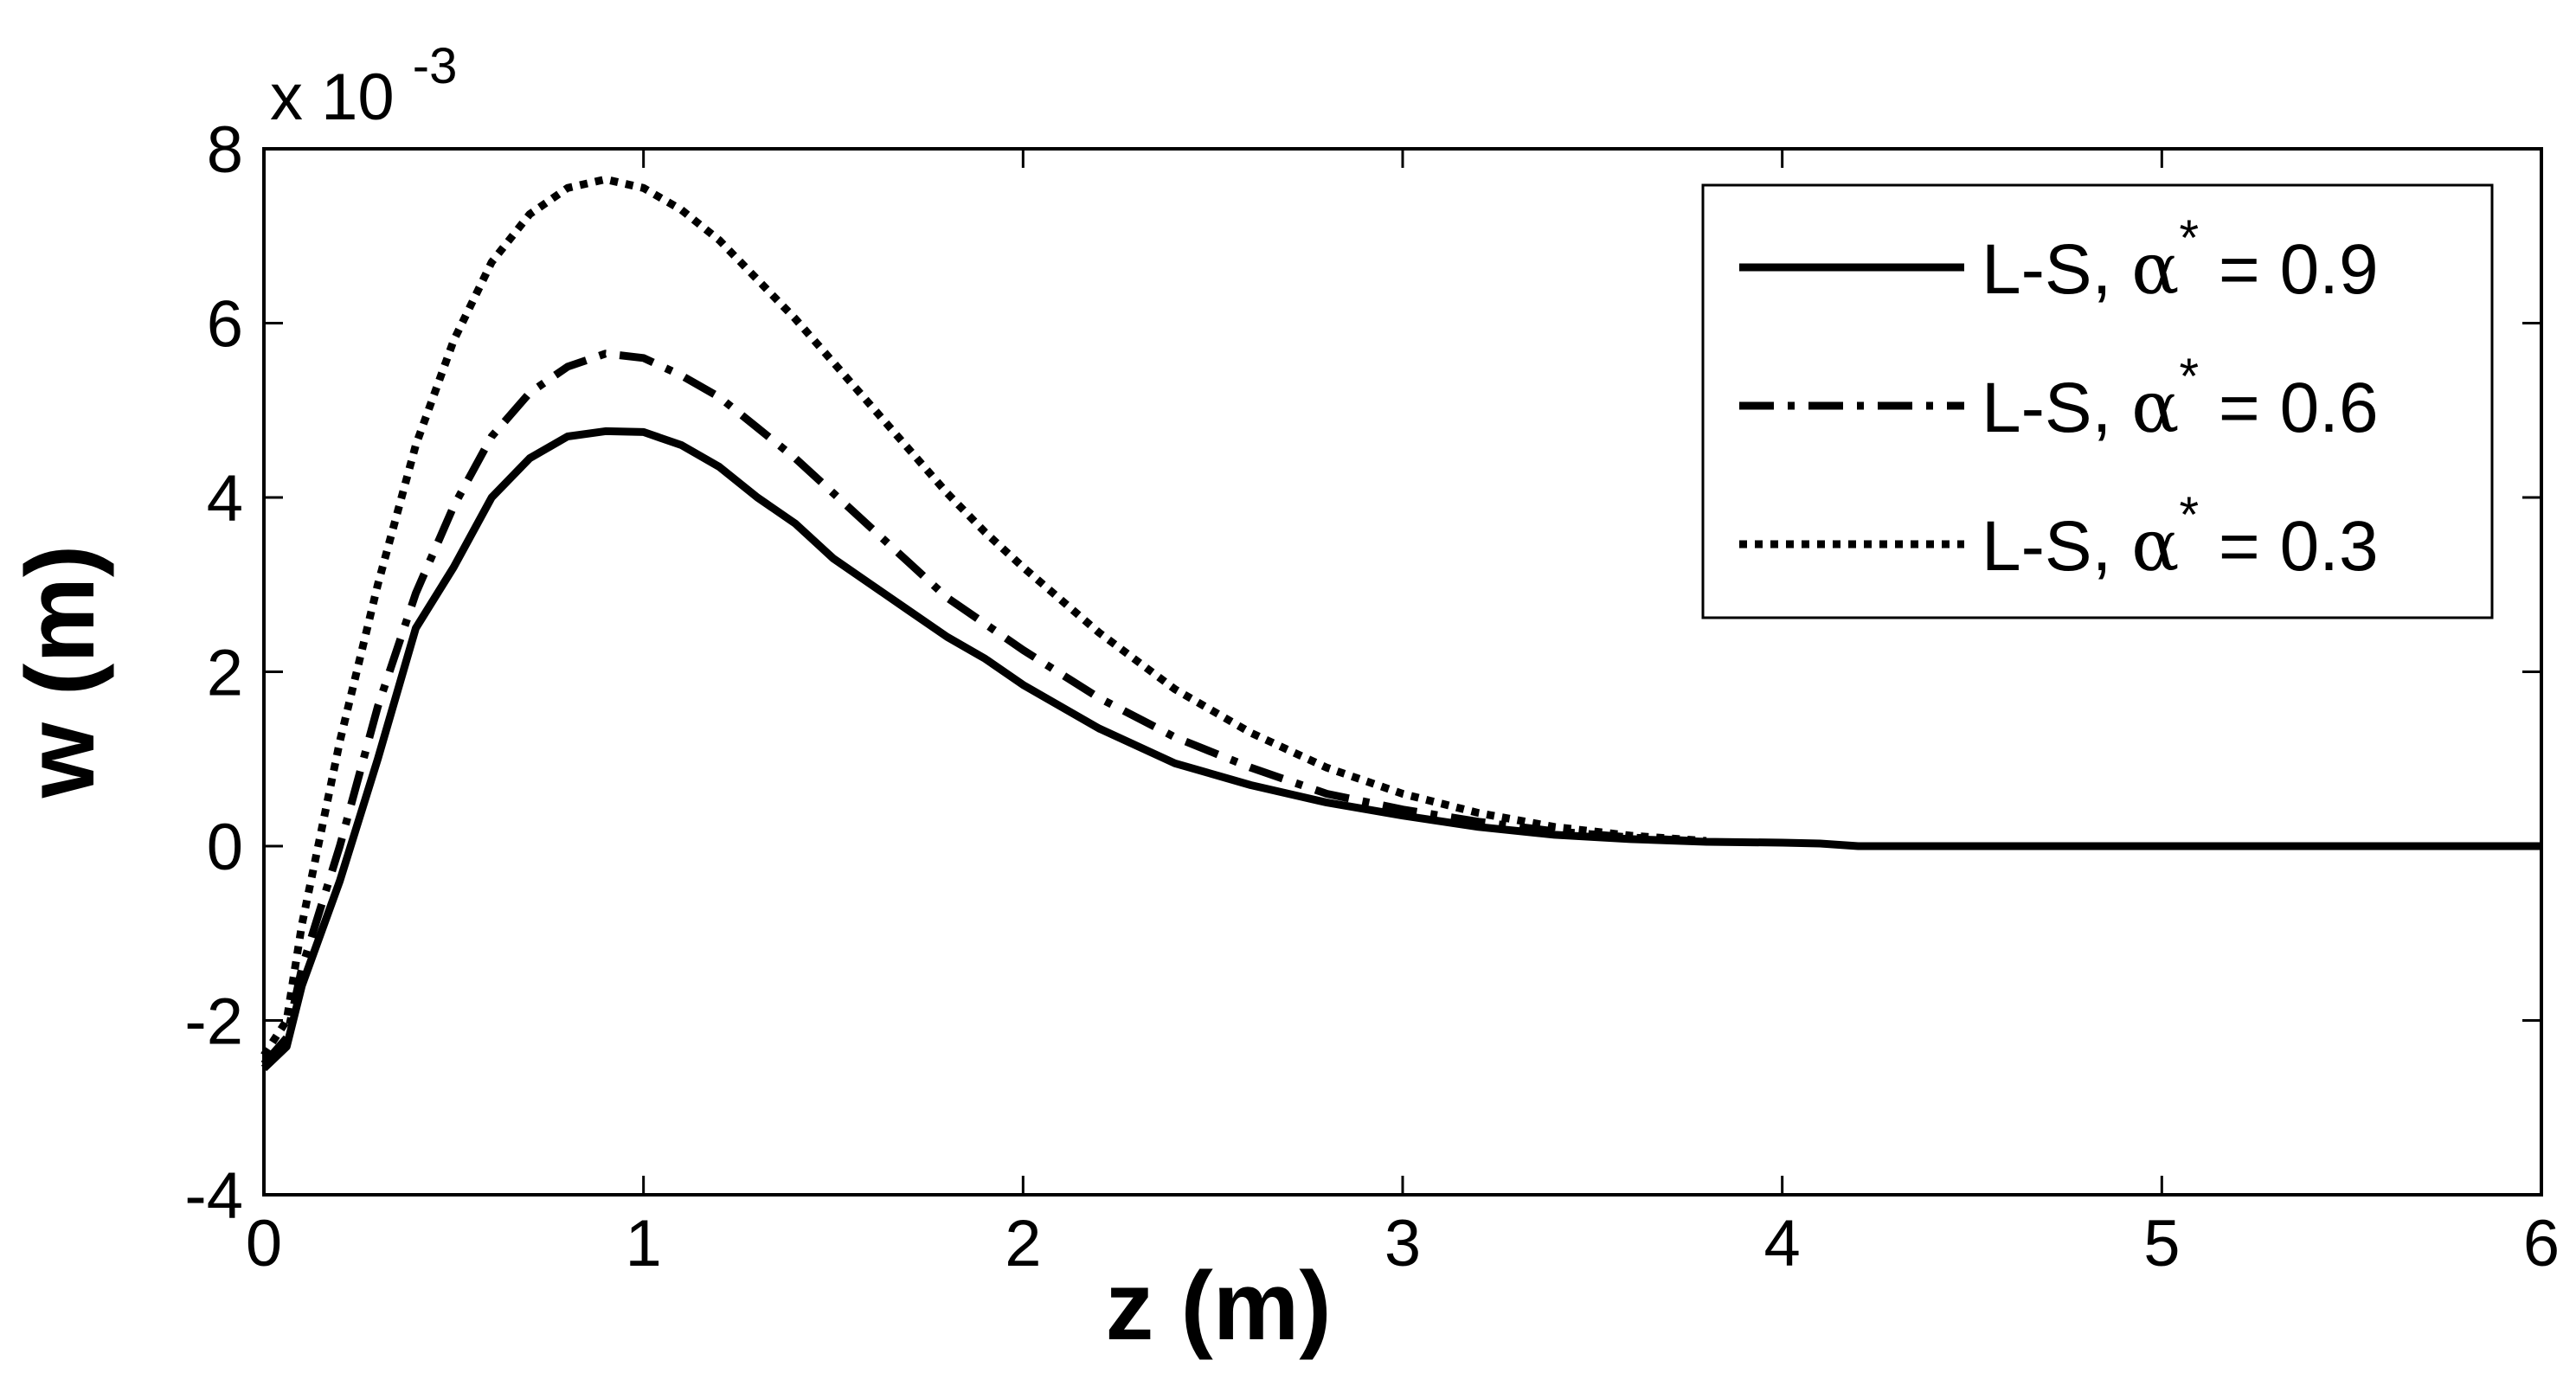 This screenshot has height=1373, width=2576. Describe the element at coordinates (225, 499) in the screenshot. I see `y-tick-label: 4` at that location.